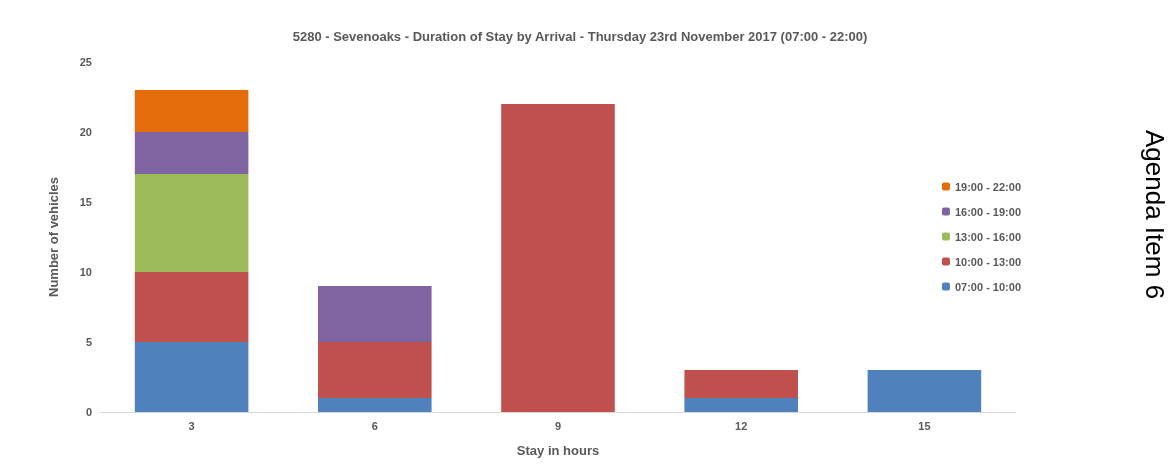  What do you see at coordinates (1155, 215) in the screenshot?
I see `text: Agenda Item 6` at bounding box center [1155, 215].